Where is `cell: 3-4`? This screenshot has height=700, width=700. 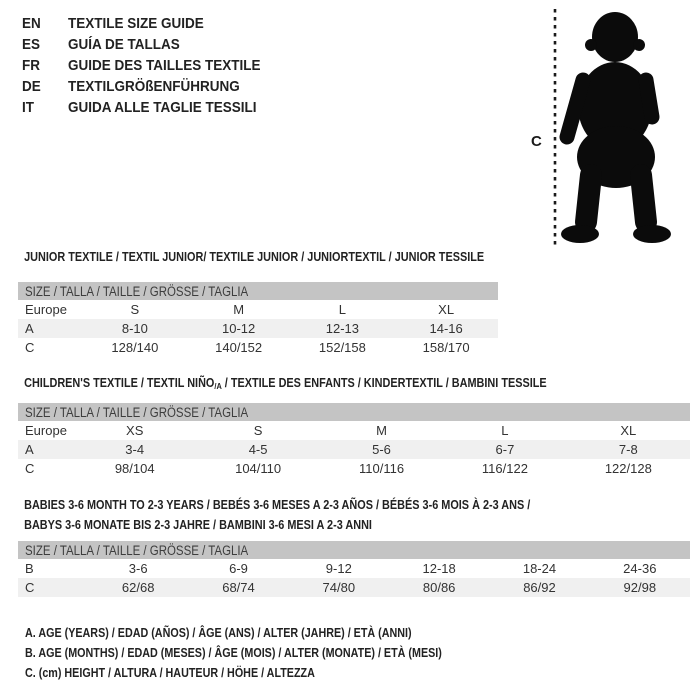 cell: 3-4 is located at coordinates (135, 449).